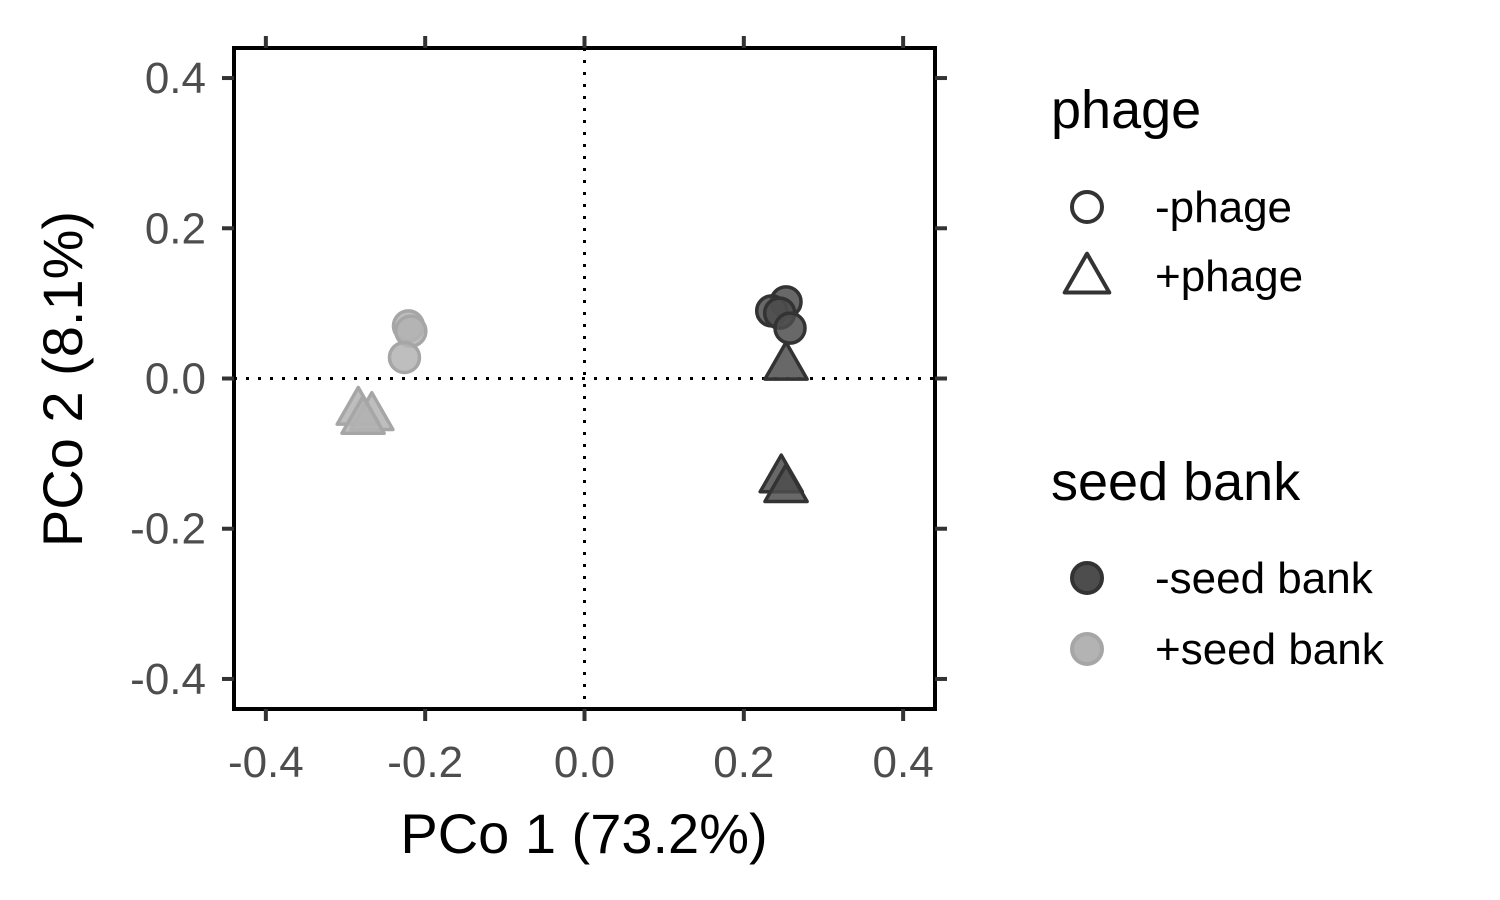 Image resolution: width=1500 pixels, height=900 pixels. I want to click on x-tick-label: -0.2, so click(425, 762).